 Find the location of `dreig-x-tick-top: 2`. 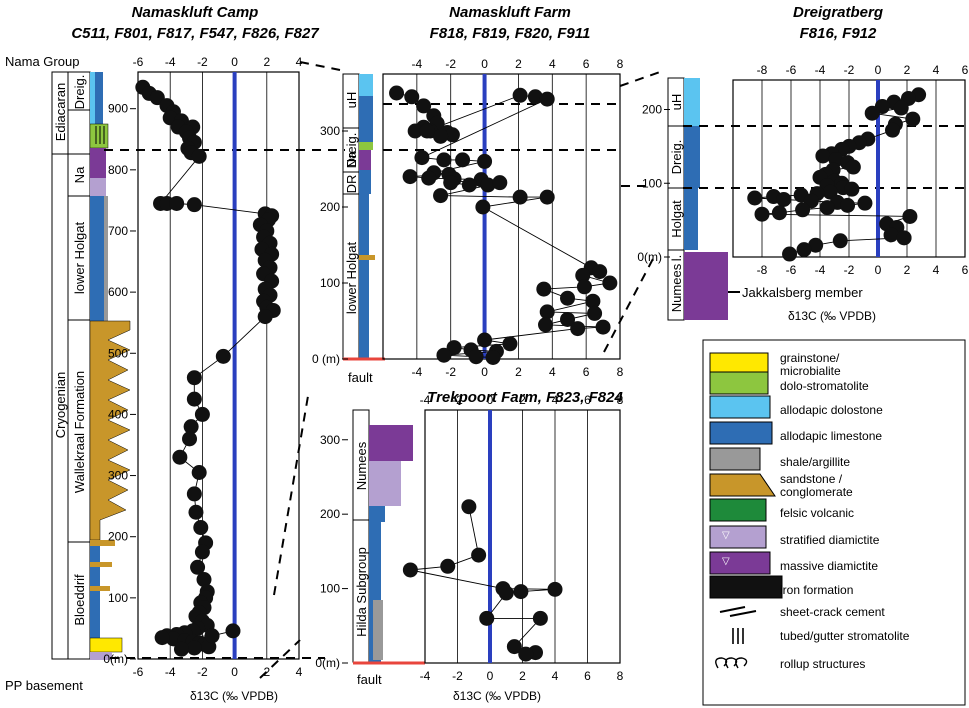

dreig-x-tick-top: 2 is located at coordinates (907, 70).